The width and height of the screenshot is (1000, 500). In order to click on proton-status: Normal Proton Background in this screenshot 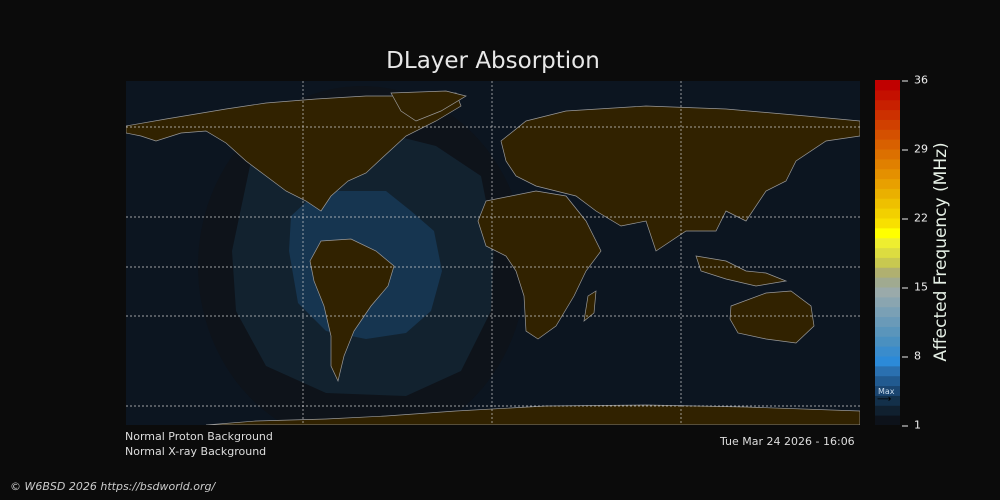, I will do `click(199, 436)`.